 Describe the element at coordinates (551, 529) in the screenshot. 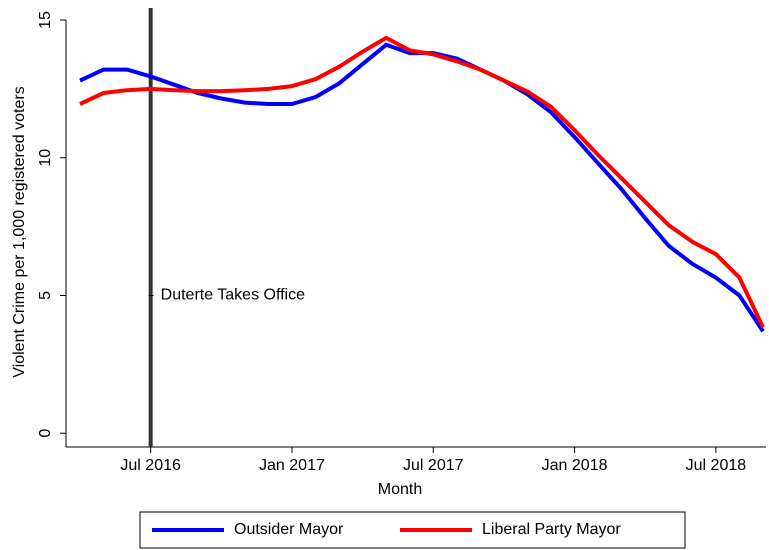

I see `legend-label: Liberal Party Mayor` at that location.